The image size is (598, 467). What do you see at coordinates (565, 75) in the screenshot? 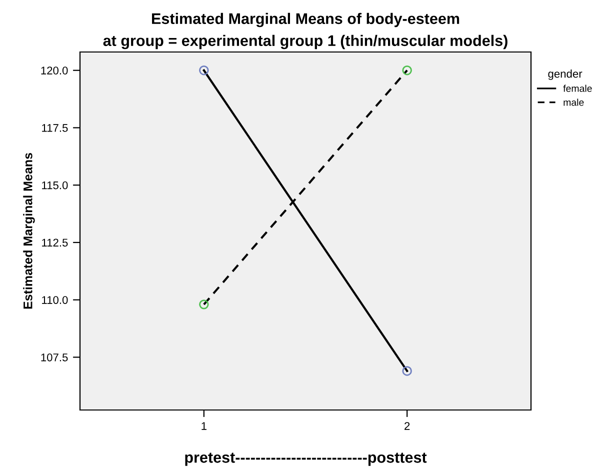
I see `legend-title: gender` at bounding box center [565, 75].